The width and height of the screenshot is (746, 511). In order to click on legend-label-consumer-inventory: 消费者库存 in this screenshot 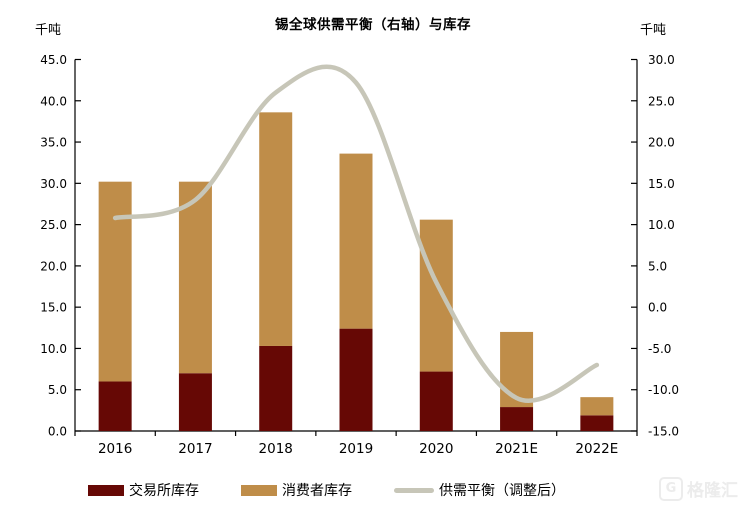, I will do `click(317, 491)`.